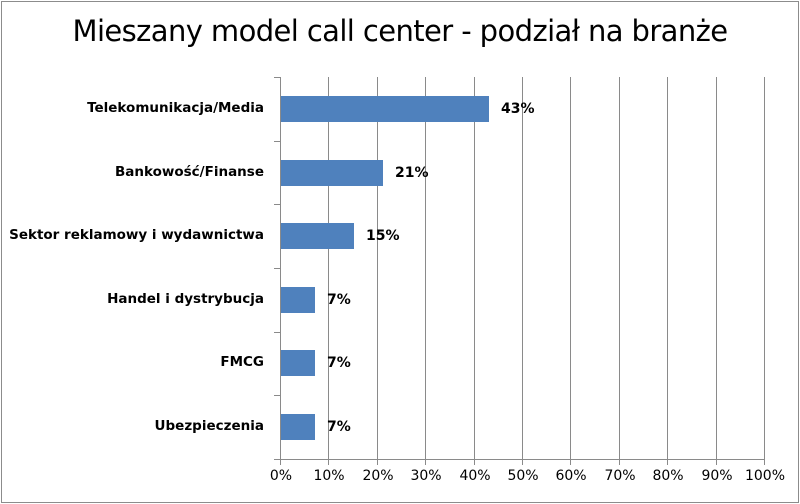  Describe the element at coordinates (329, 476) in the screenshot. I see `x-tick-label: 10%` at that location.